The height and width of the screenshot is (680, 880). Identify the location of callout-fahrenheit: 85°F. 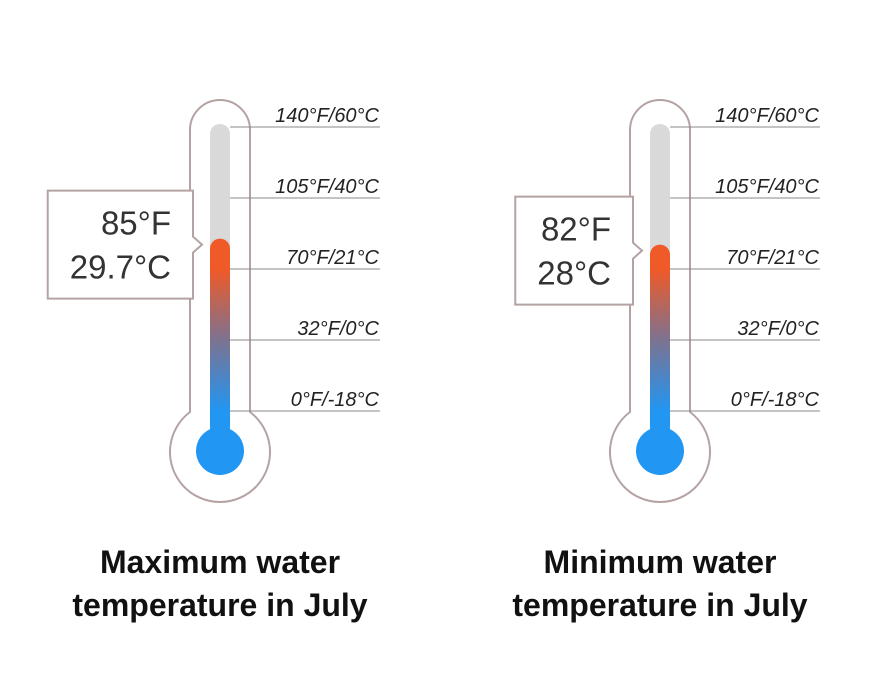
(136, 223).